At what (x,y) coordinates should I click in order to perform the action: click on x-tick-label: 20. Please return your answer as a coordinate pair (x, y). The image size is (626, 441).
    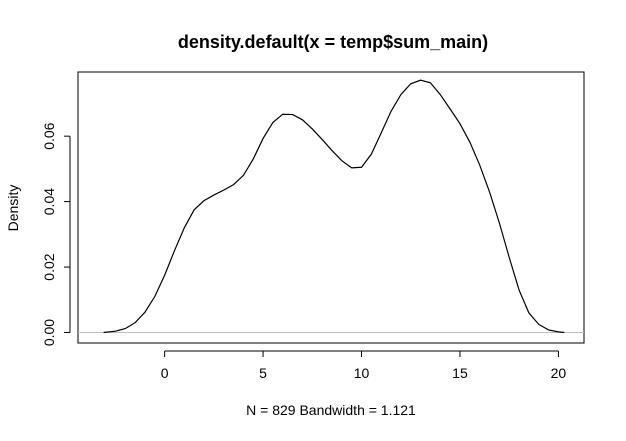
    Looking at the image, I should click on (559, 373).